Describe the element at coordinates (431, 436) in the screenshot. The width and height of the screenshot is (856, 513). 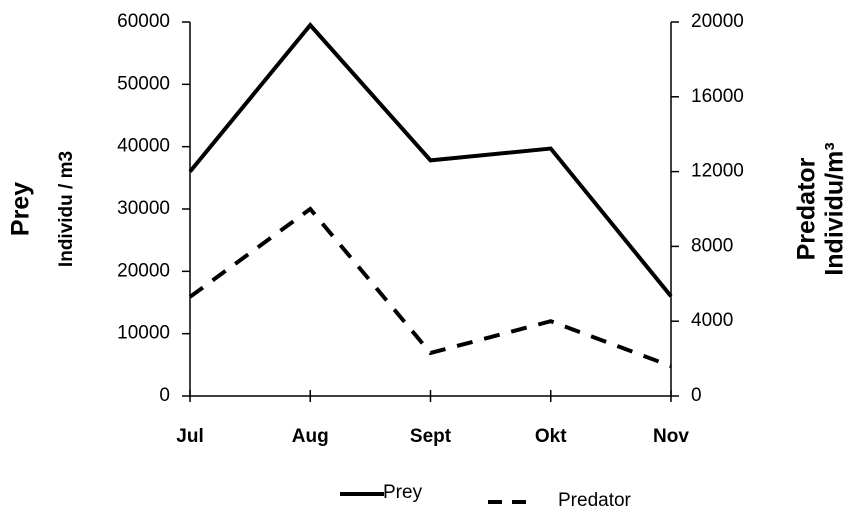
I see `x-tick-label: Sept` at that location.